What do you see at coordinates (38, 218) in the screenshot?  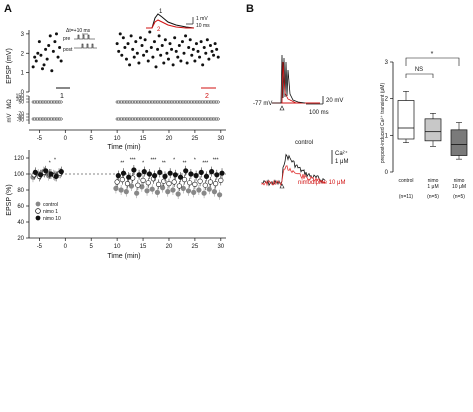 I see `legend-nimo10-swatch` at bounding box center [38, 218].